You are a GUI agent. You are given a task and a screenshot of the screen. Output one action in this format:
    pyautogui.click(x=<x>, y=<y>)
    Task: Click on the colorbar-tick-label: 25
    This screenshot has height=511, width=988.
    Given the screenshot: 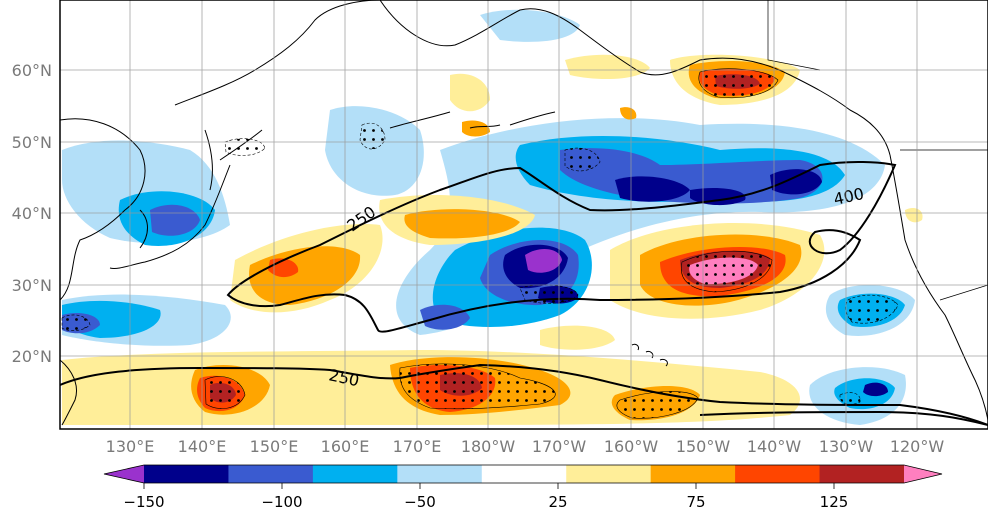 What is the action you would take?
    pyautogui.click(x=557, y=502)
    